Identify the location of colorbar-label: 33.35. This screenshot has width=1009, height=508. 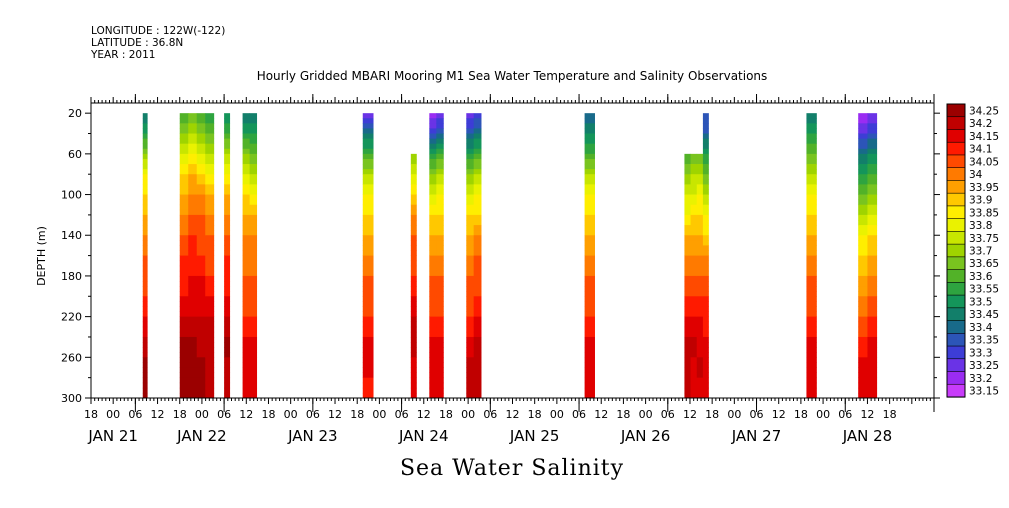
(984, 341).